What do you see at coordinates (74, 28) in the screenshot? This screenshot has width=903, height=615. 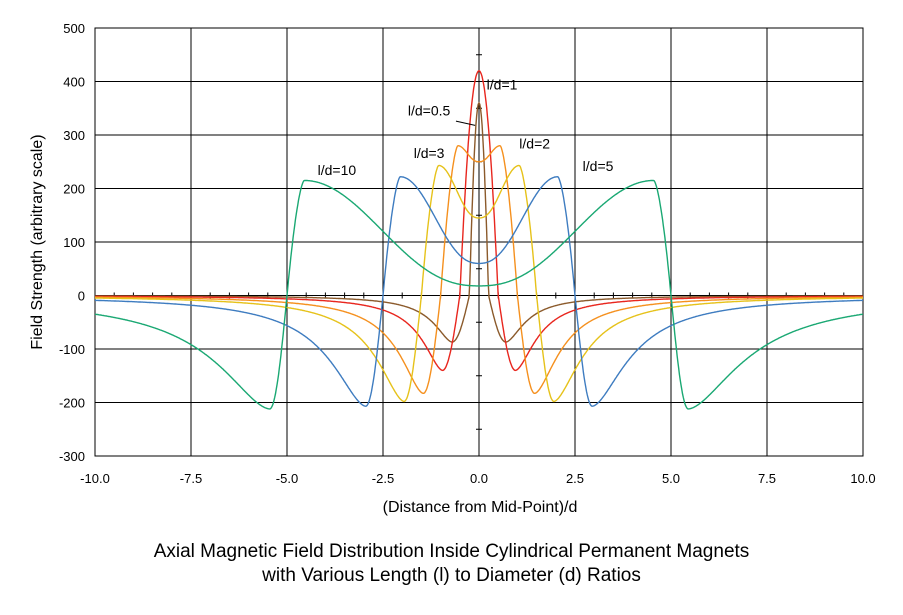 I see `y-tick-label: 500` at bounding box center [74, 28].